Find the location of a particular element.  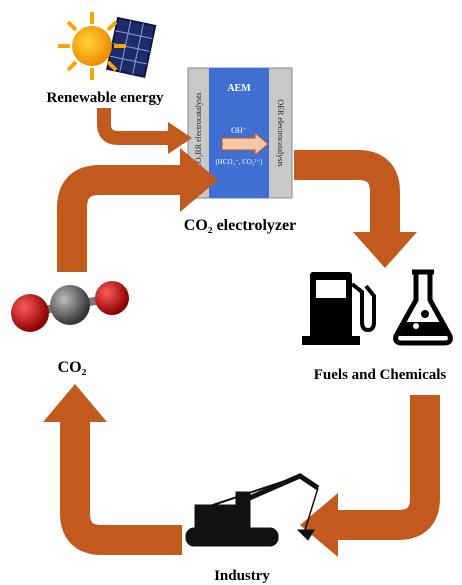

electrolyzer is located at coordinates (240, 133).